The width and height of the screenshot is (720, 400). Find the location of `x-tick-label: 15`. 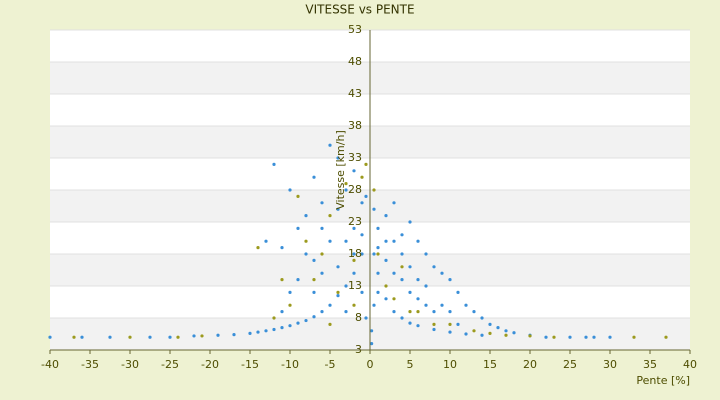

x-tick-label: 15 is located at coordinates (490, 364).